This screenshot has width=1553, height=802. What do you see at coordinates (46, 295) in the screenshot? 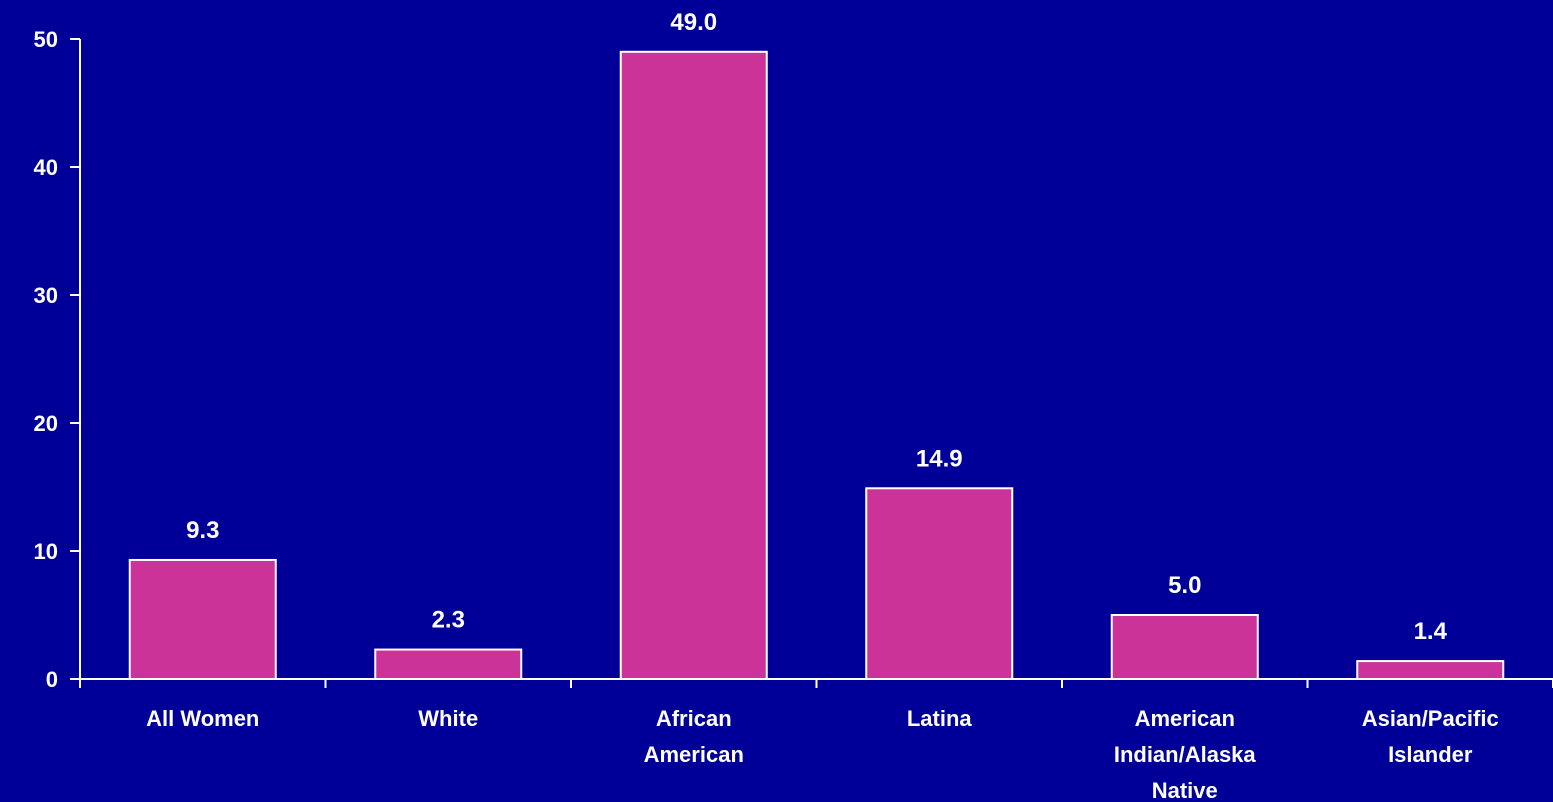
I see `y-tick-label: 30` at bounding box center [46, 295].